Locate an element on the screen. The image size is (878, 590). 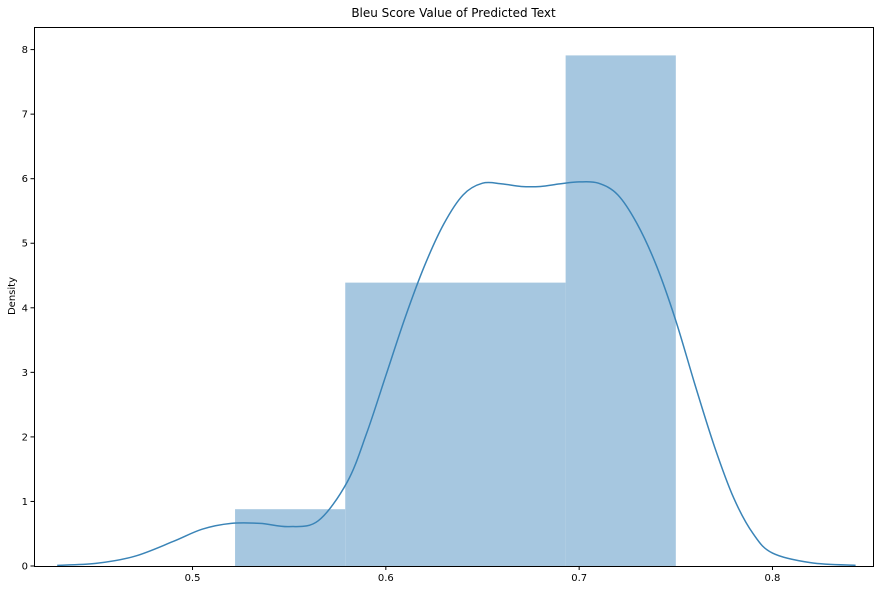
x-tick-label: 0.5 is located at coordinates (193, 578).